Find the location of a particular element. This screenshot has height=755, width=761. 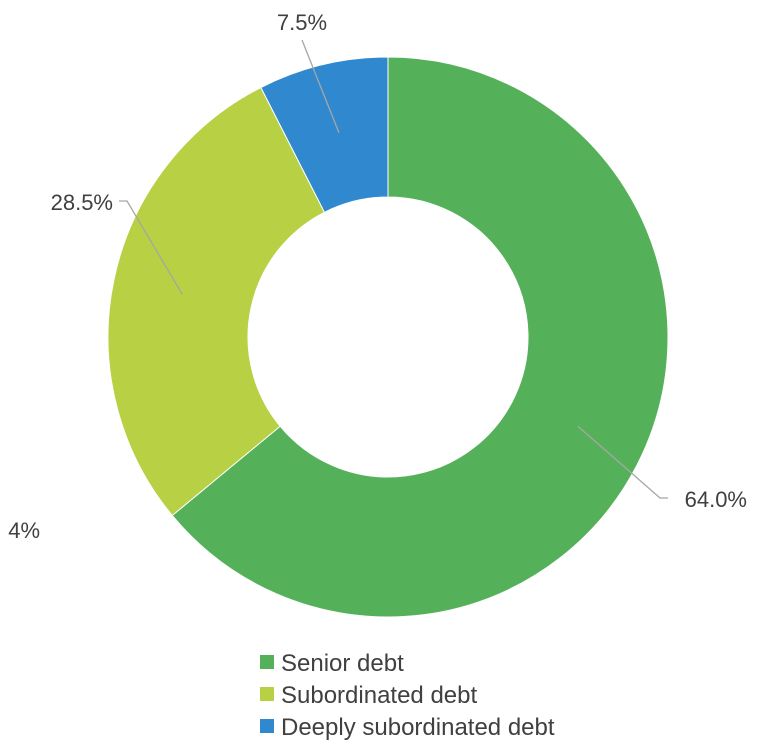

legend-label-subordinated-debt: Subordinated debt is located at coordinates (379, 695).